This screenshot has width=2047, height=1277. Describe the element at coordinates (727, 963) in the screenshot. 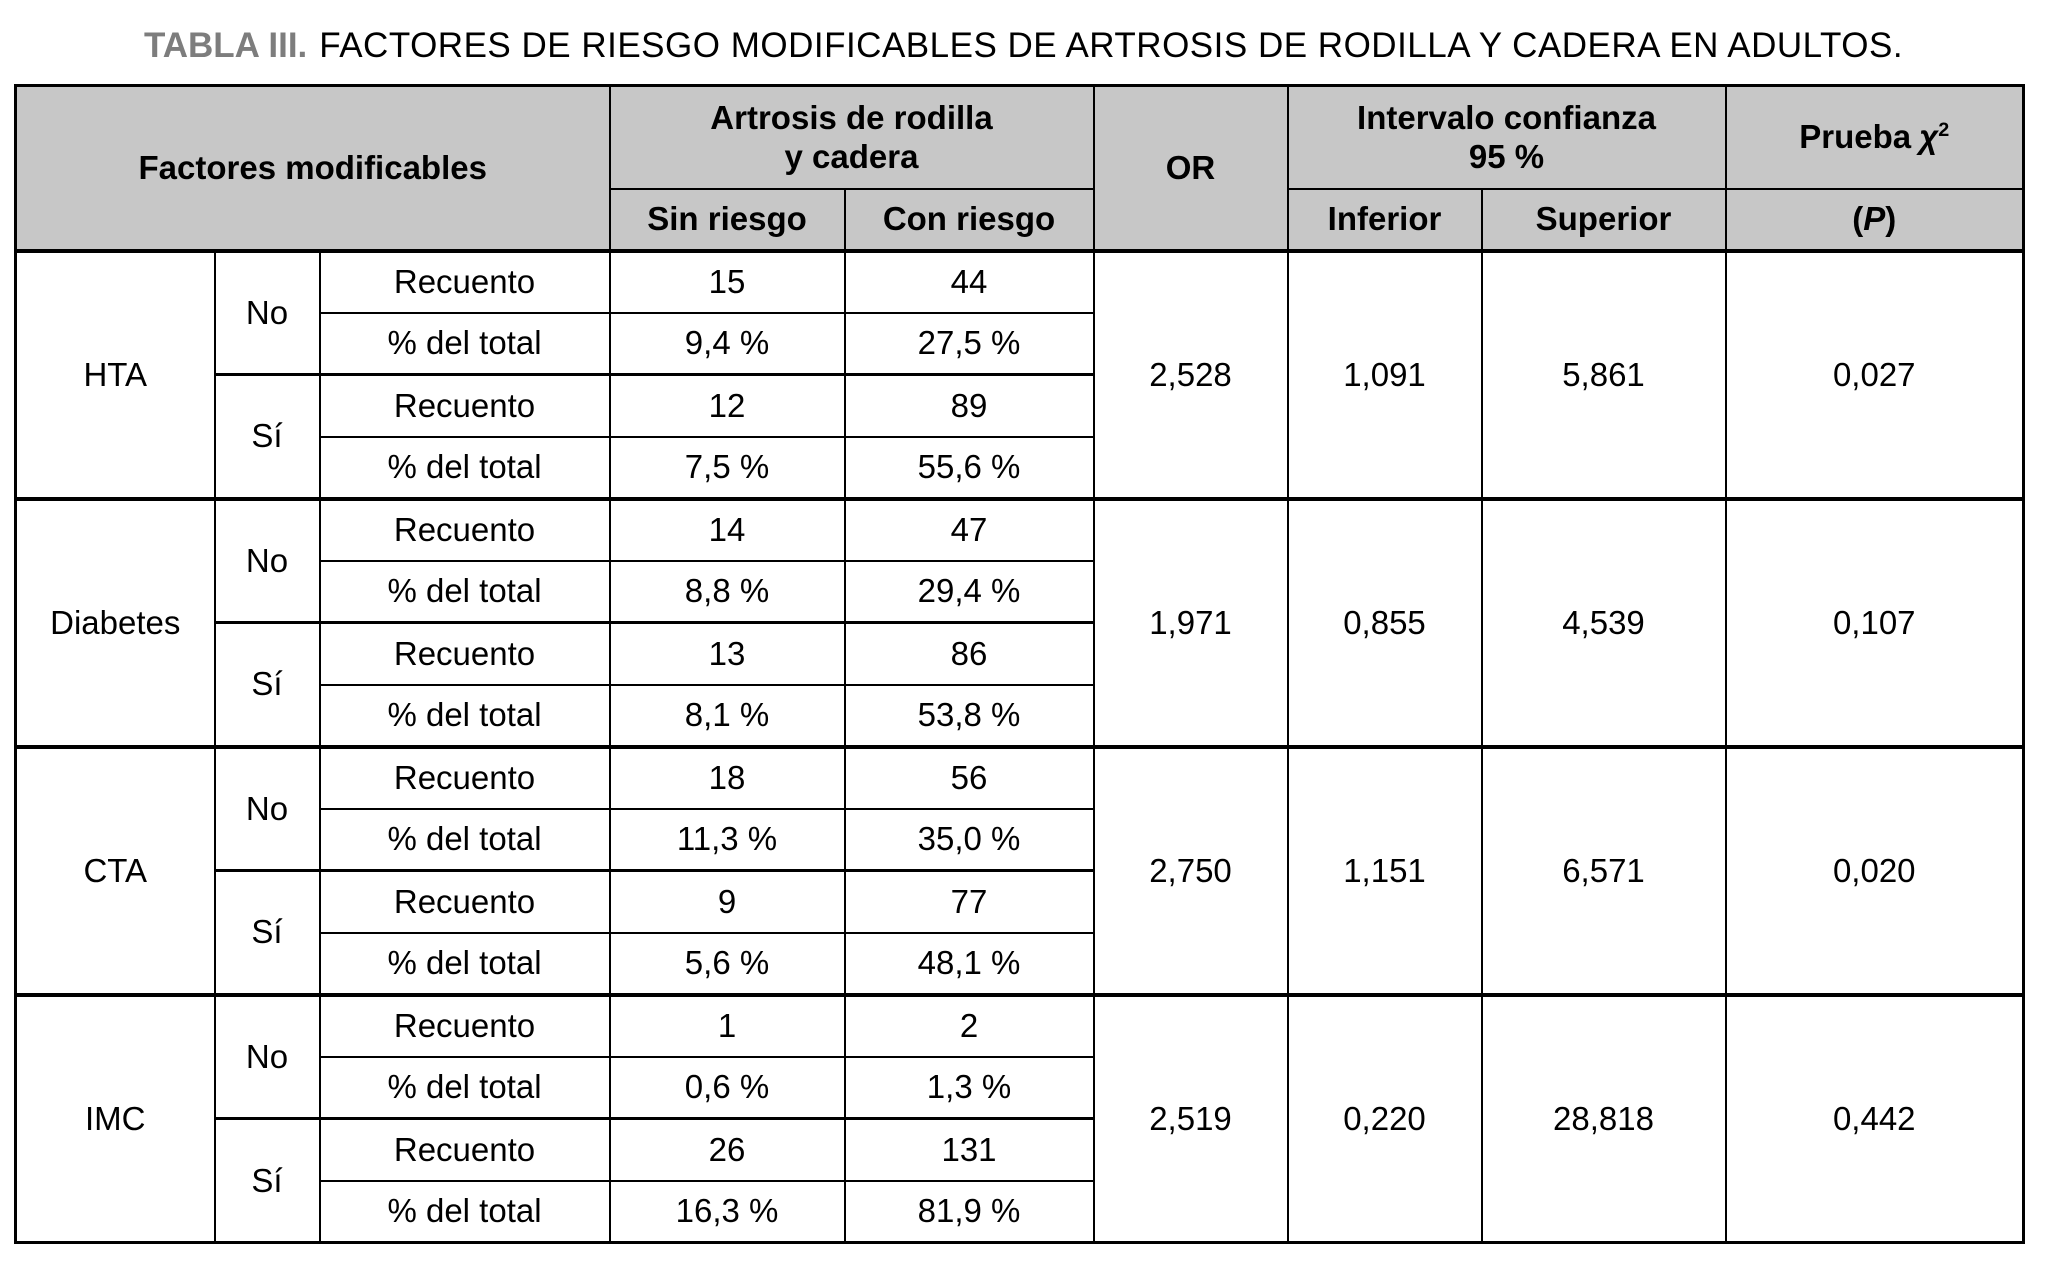

I see `cell-sin-riesgo: 5,6 %` at that location.